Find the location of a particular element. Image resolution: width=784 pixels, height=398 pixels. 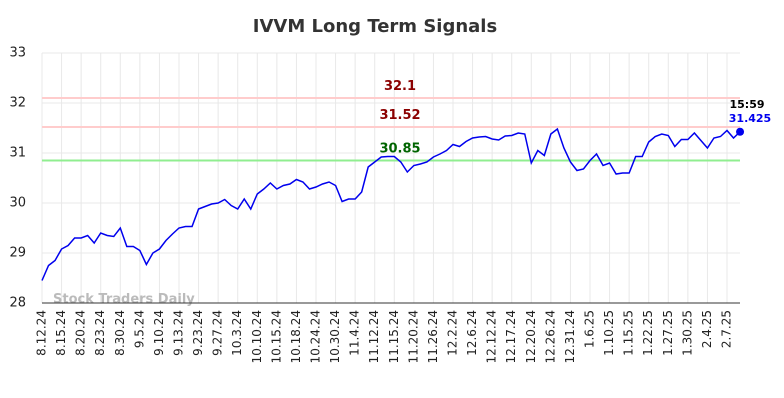

y-tick-label: 29 is located at coordinates (17, 253).